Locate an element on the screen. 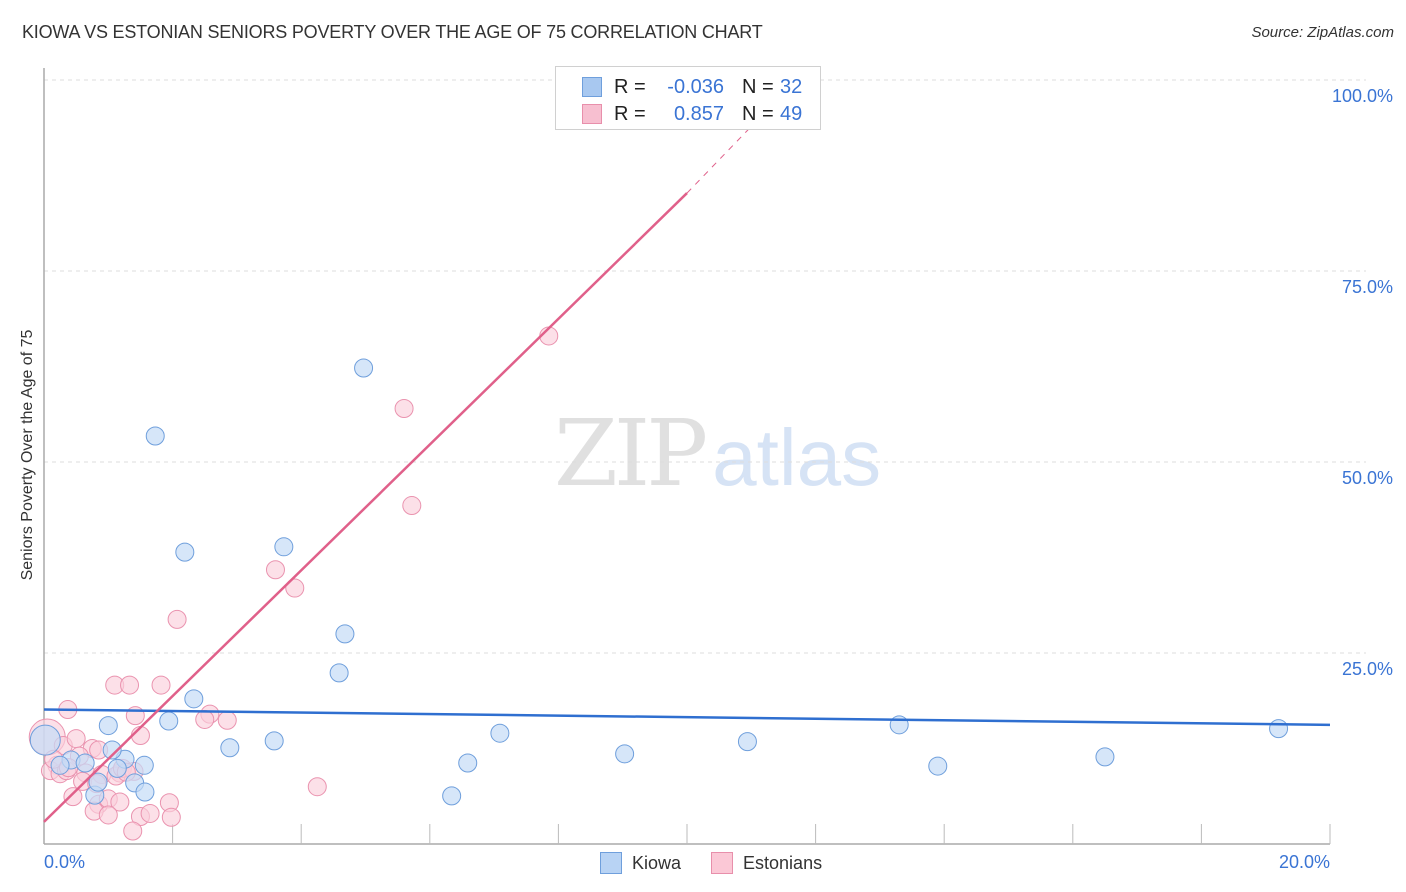 This screenshot has width=1406, height=892. y-tick-50: 50.0% is located at coordinates (1367, 478).